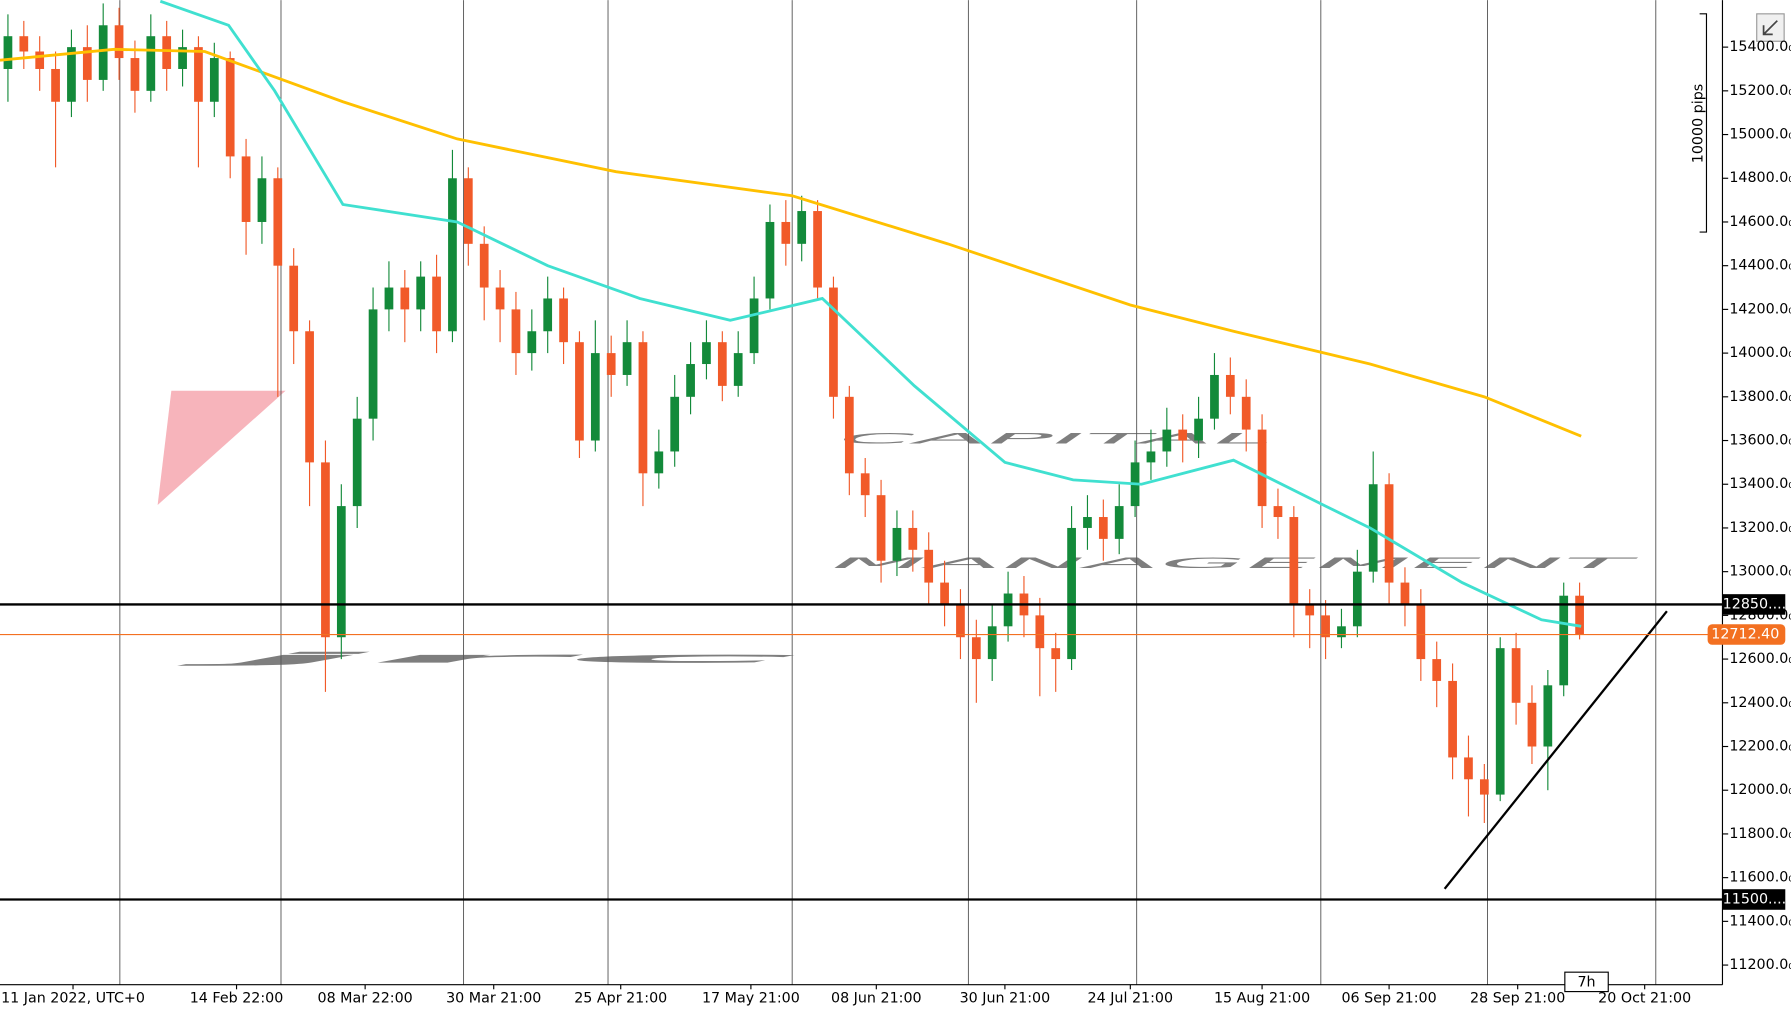  Describe the element at coordinates (1760, 353) in the screenshot. I see `y-tick-label: 14000.0₀` at that location.